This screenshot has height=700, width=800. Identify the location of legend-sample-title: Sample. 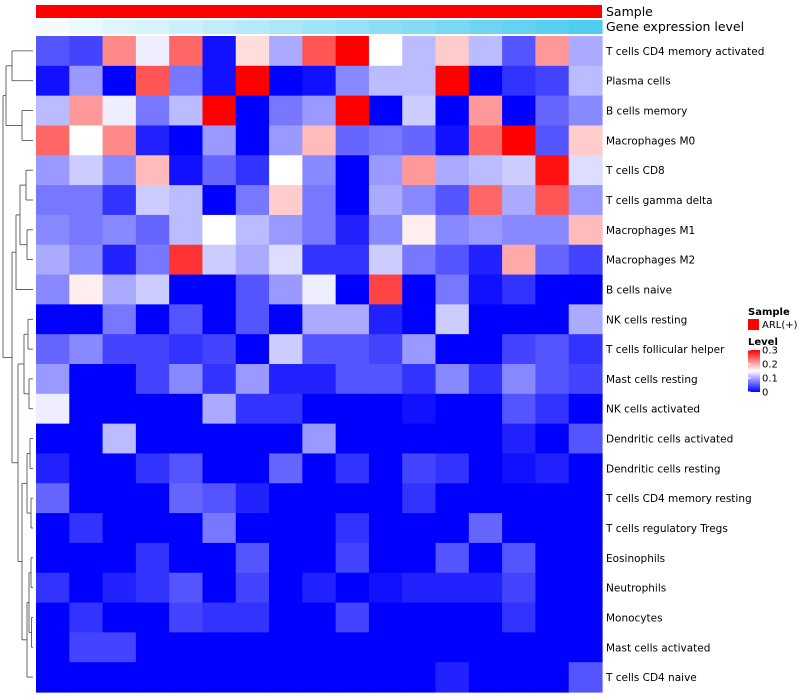
(769, 312).